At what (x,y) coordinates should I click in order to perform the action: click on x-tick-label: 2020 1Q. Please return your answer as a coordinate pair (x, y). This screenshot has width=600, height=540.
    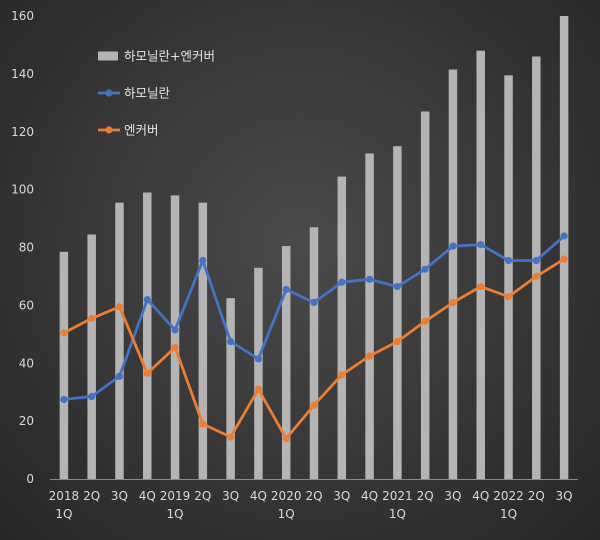
    Looking at the image, I should click on (286, 505).